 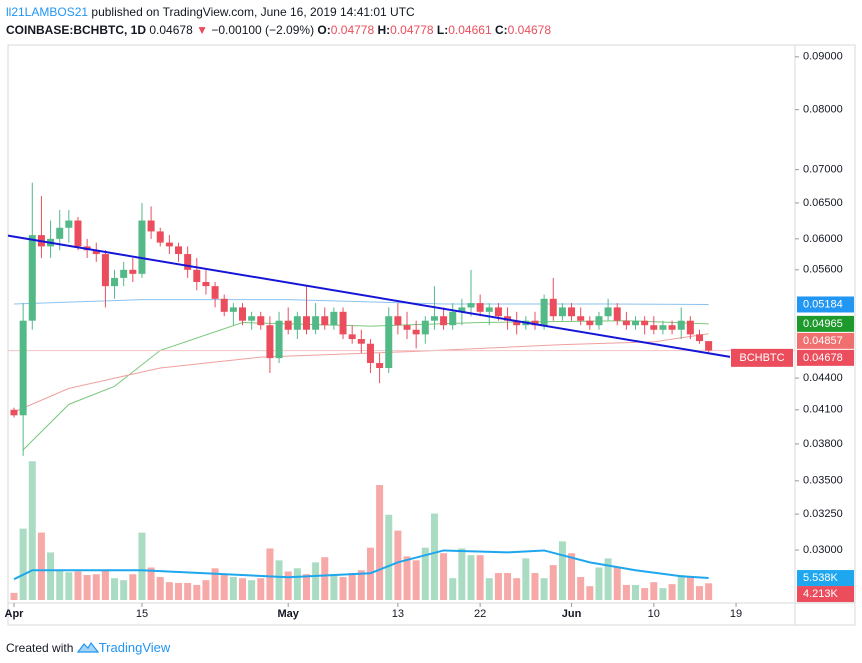 What do you see at coordinates (823, 203) in the screenshot?
I see `y-tick-label: 0.06500` at bounding box center [823, 203].